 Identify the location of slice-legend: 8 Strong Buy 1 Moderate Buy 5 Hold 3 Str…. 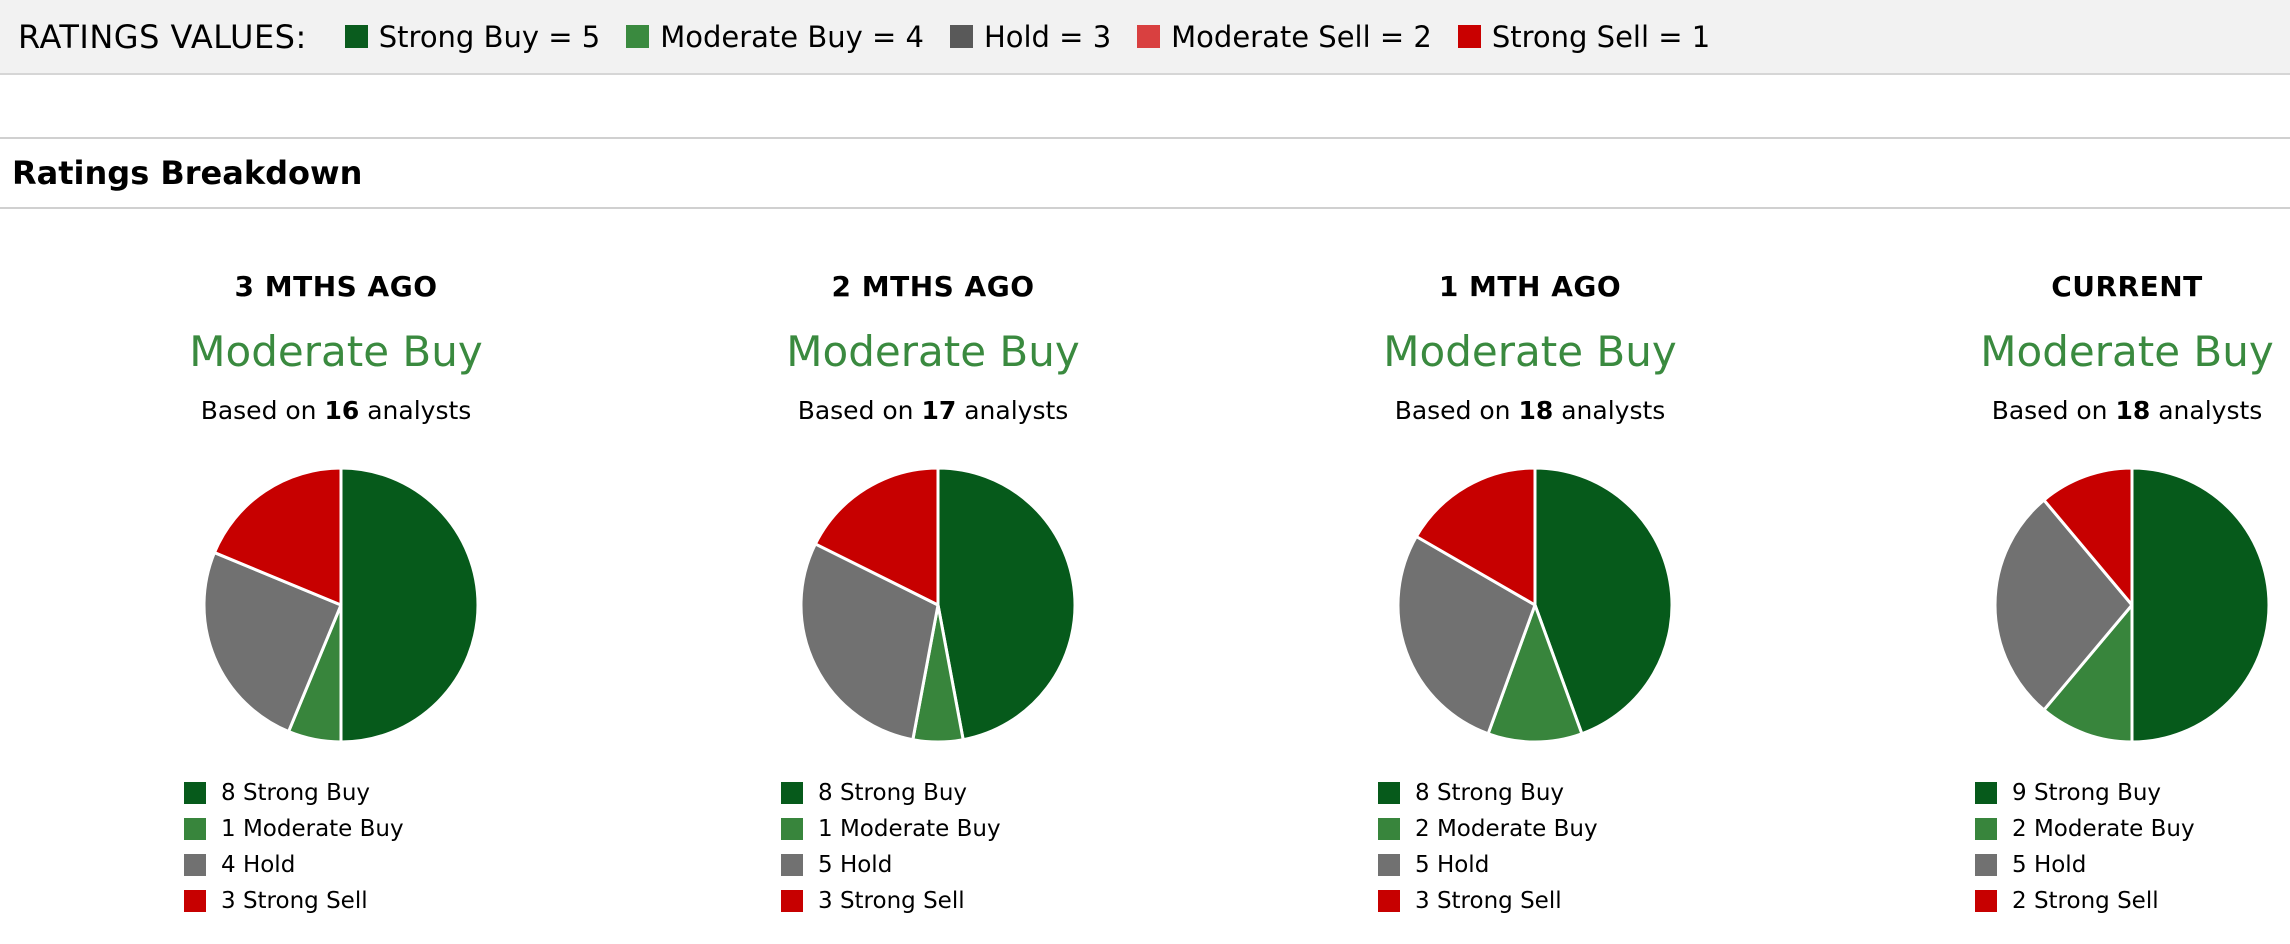
(891, 847).